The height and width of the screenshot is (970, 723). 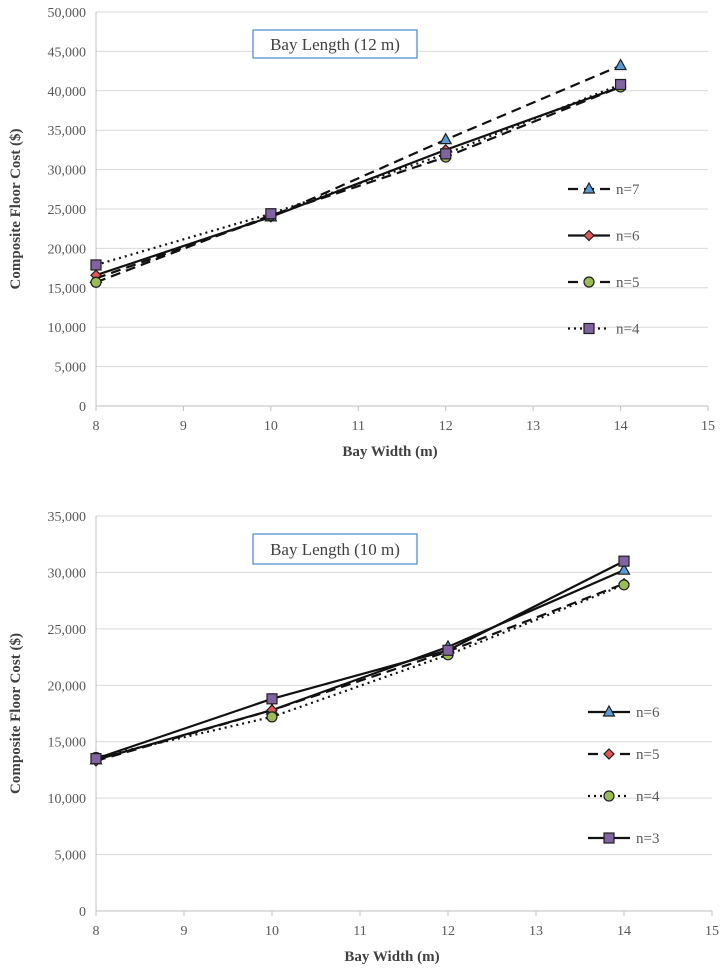 What do you see at coordinates (628, 190) in the screenshot?
I see `legend-label: n=7` at bounding box center [628, 190].